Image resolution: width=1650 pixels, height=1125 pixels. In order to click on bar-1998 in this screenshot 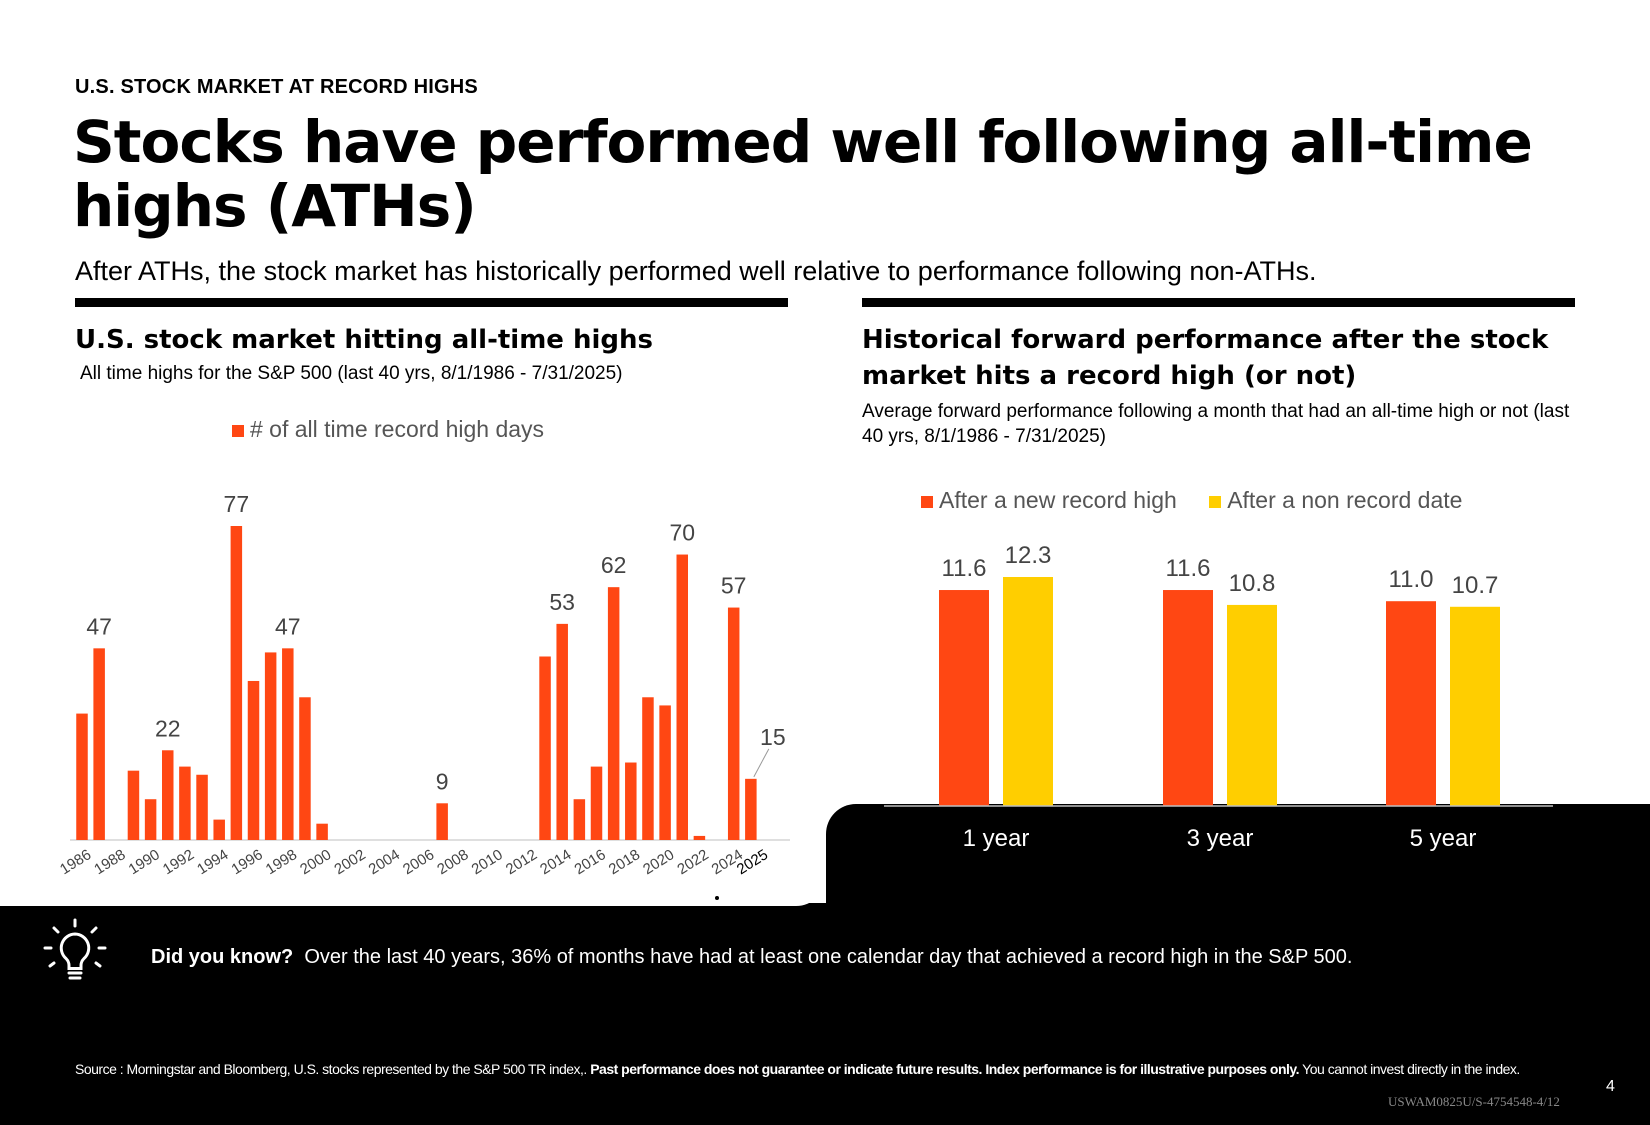, I will do `click(288, 744)`.